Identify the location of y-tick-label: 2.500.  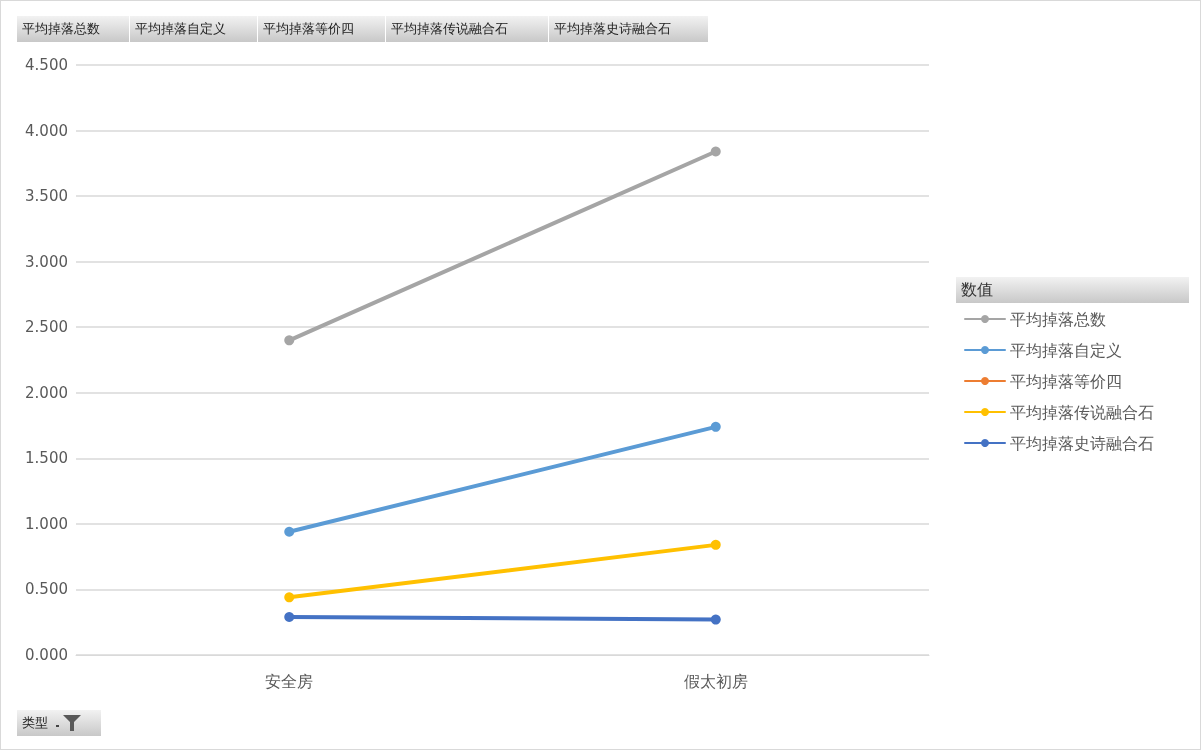
(46, 327).